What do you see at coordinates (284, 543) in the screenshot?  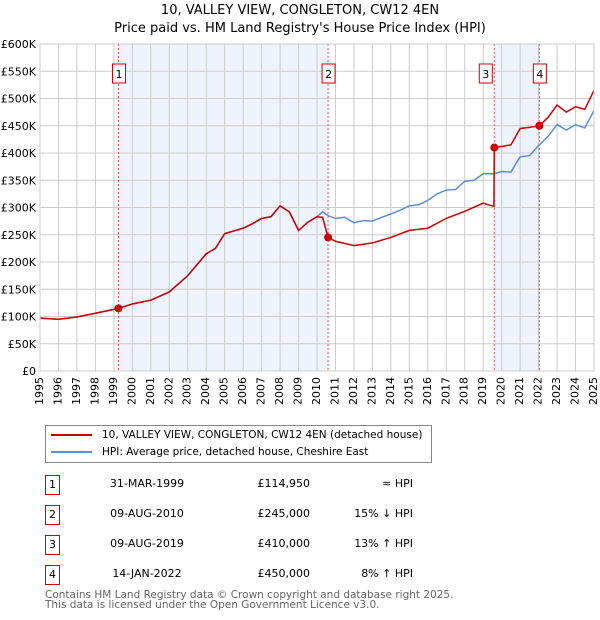 I see `sale-price: £410,000` at bounding box center [284, 543].